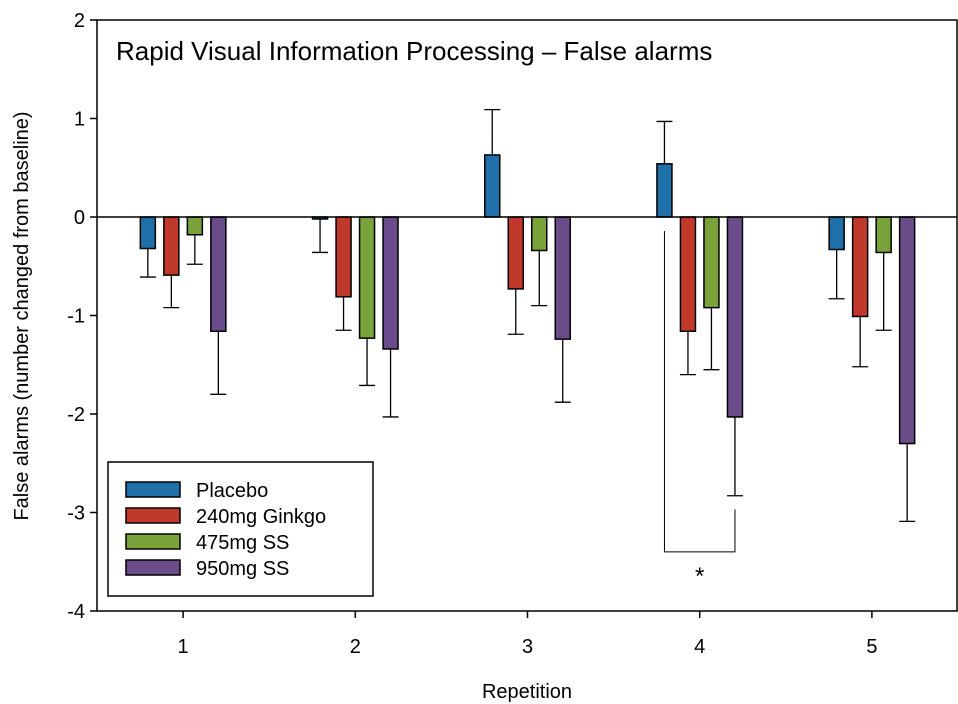 This screenshot has height=704, width=958. I want to click on significance-annotation: *, so click(699, 410).